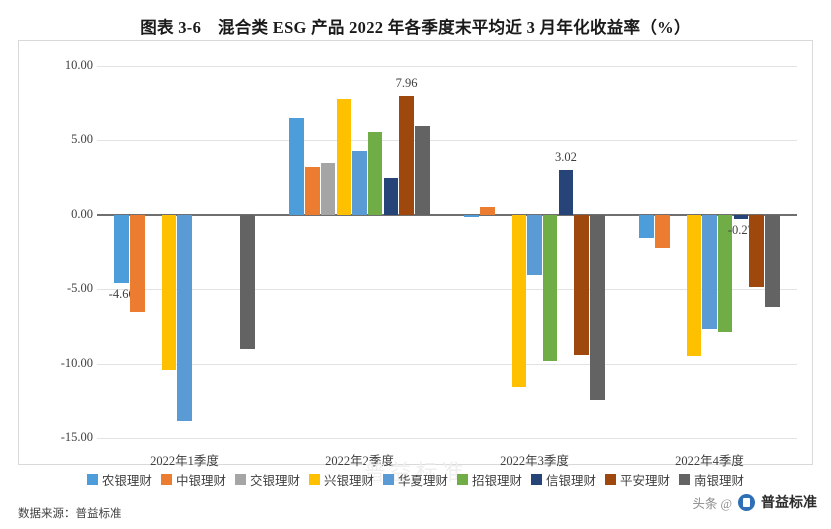 The image size is (831, 529). Describe the element at coordinates (121, 294) in the screenshot. I see `bar-value-label: -4.60` at that location.